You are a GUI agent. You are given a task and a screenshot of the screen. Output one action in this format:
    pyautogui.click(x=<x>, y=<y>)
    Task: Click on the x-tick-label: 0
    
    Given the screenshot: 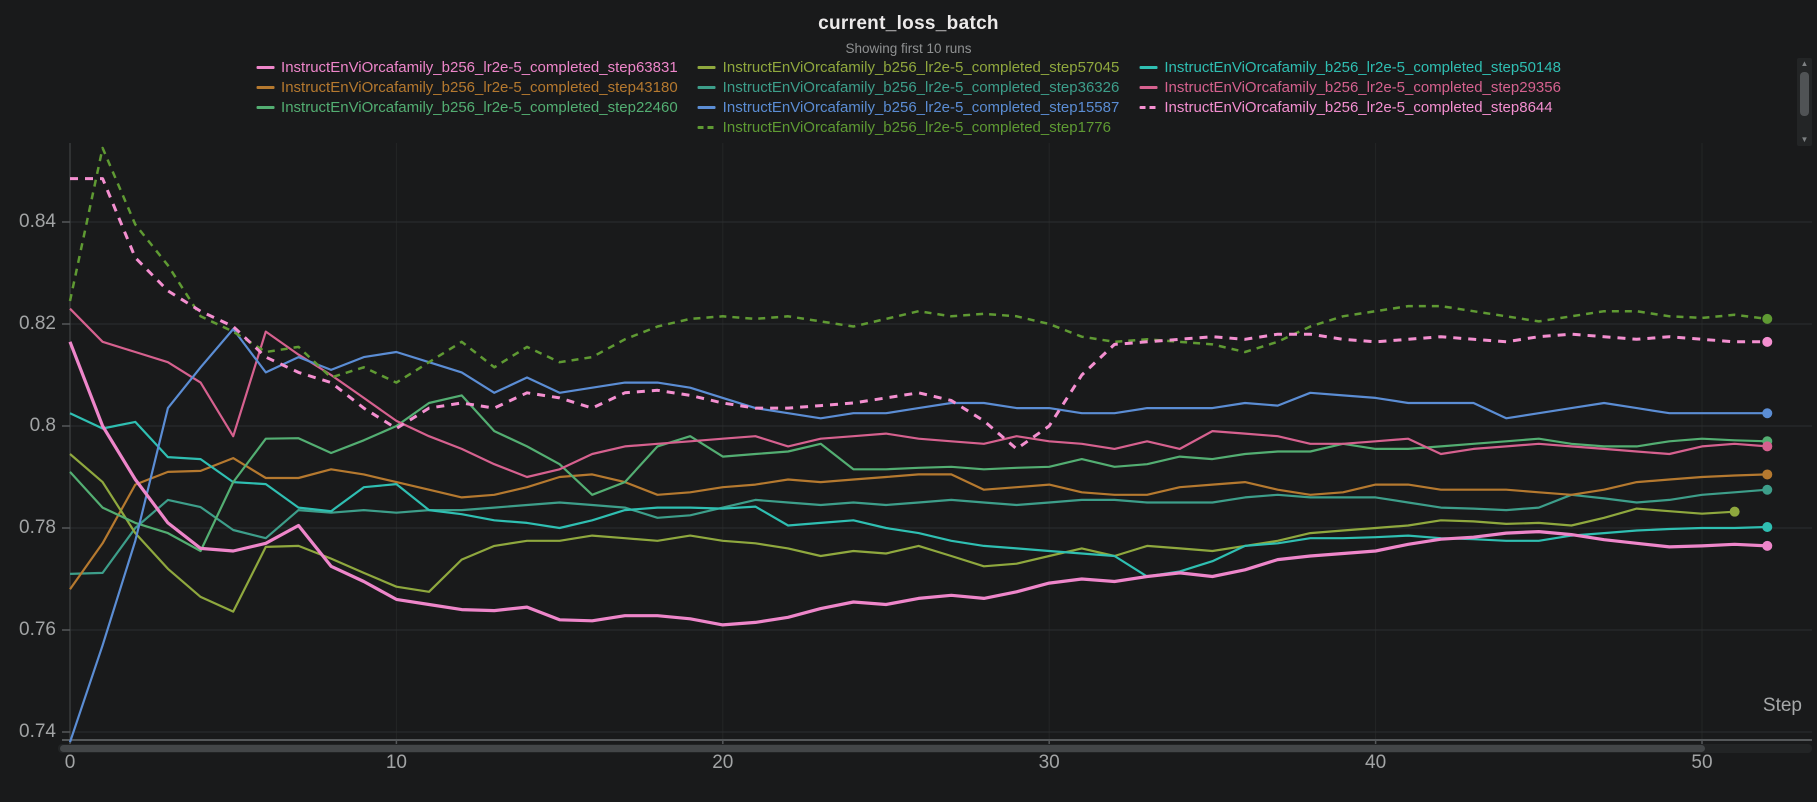 What is the action you would take?
    pyautogui.click(x=70, y=762)
    